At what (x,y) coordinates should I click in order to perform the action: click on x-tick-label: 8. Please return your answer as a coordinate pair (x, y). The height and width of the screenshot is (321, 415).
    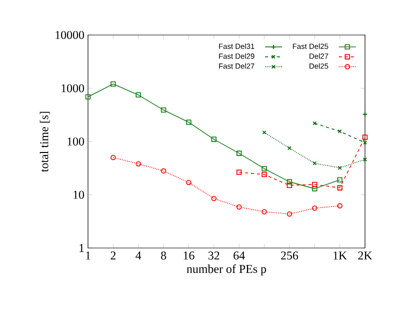
    Looking at the image, I should click on (163, 256).